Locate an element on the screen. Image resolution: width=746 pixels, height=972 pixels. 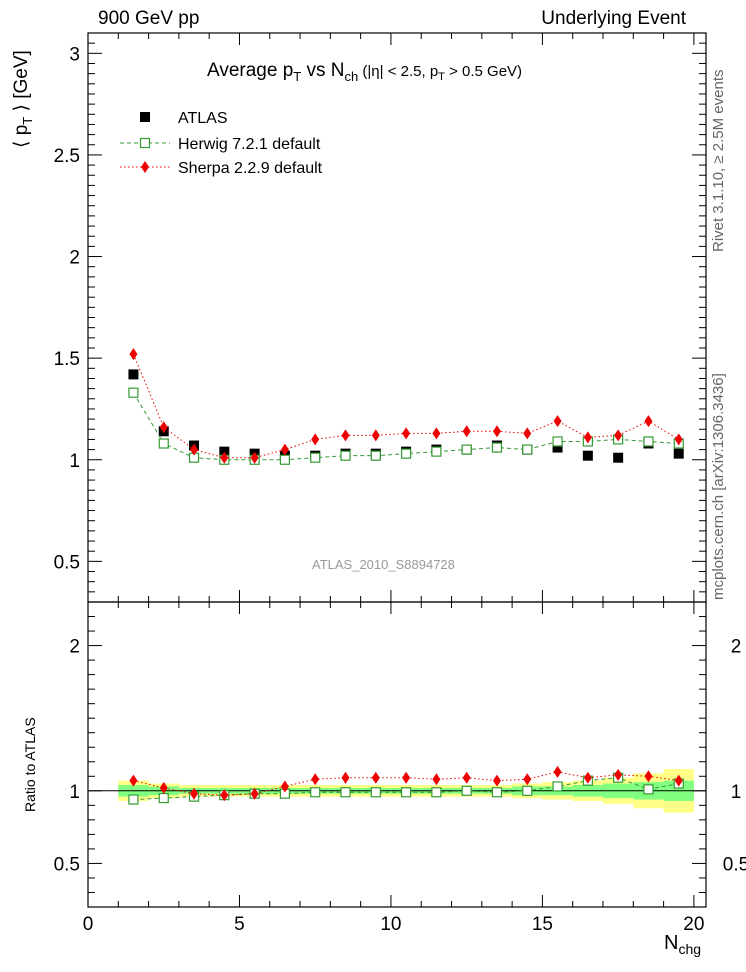
x-tick-label: 0 is located at coordinates (88, 924).